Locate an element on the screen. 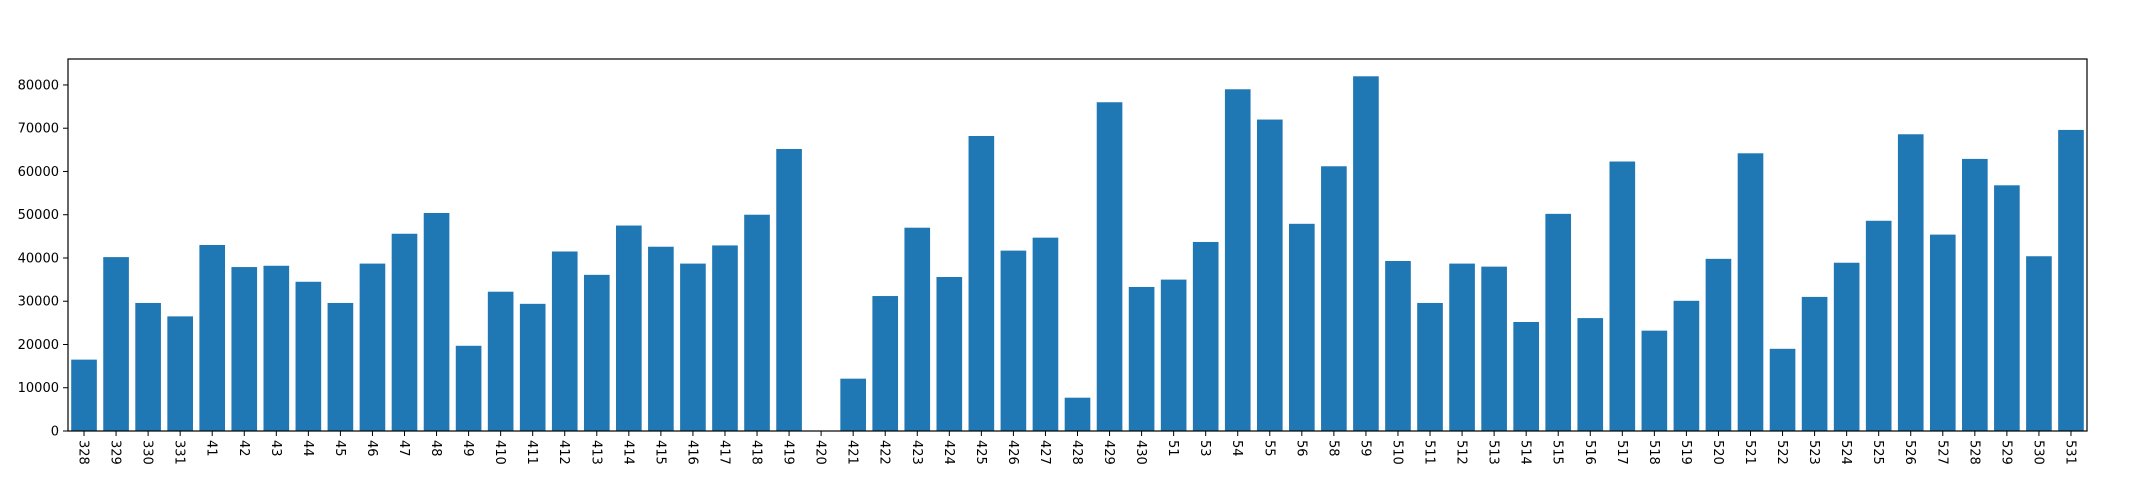 This screenshot has width=2140, height=480. x-tick-label: 512 is located at coordinates (1461, 452).